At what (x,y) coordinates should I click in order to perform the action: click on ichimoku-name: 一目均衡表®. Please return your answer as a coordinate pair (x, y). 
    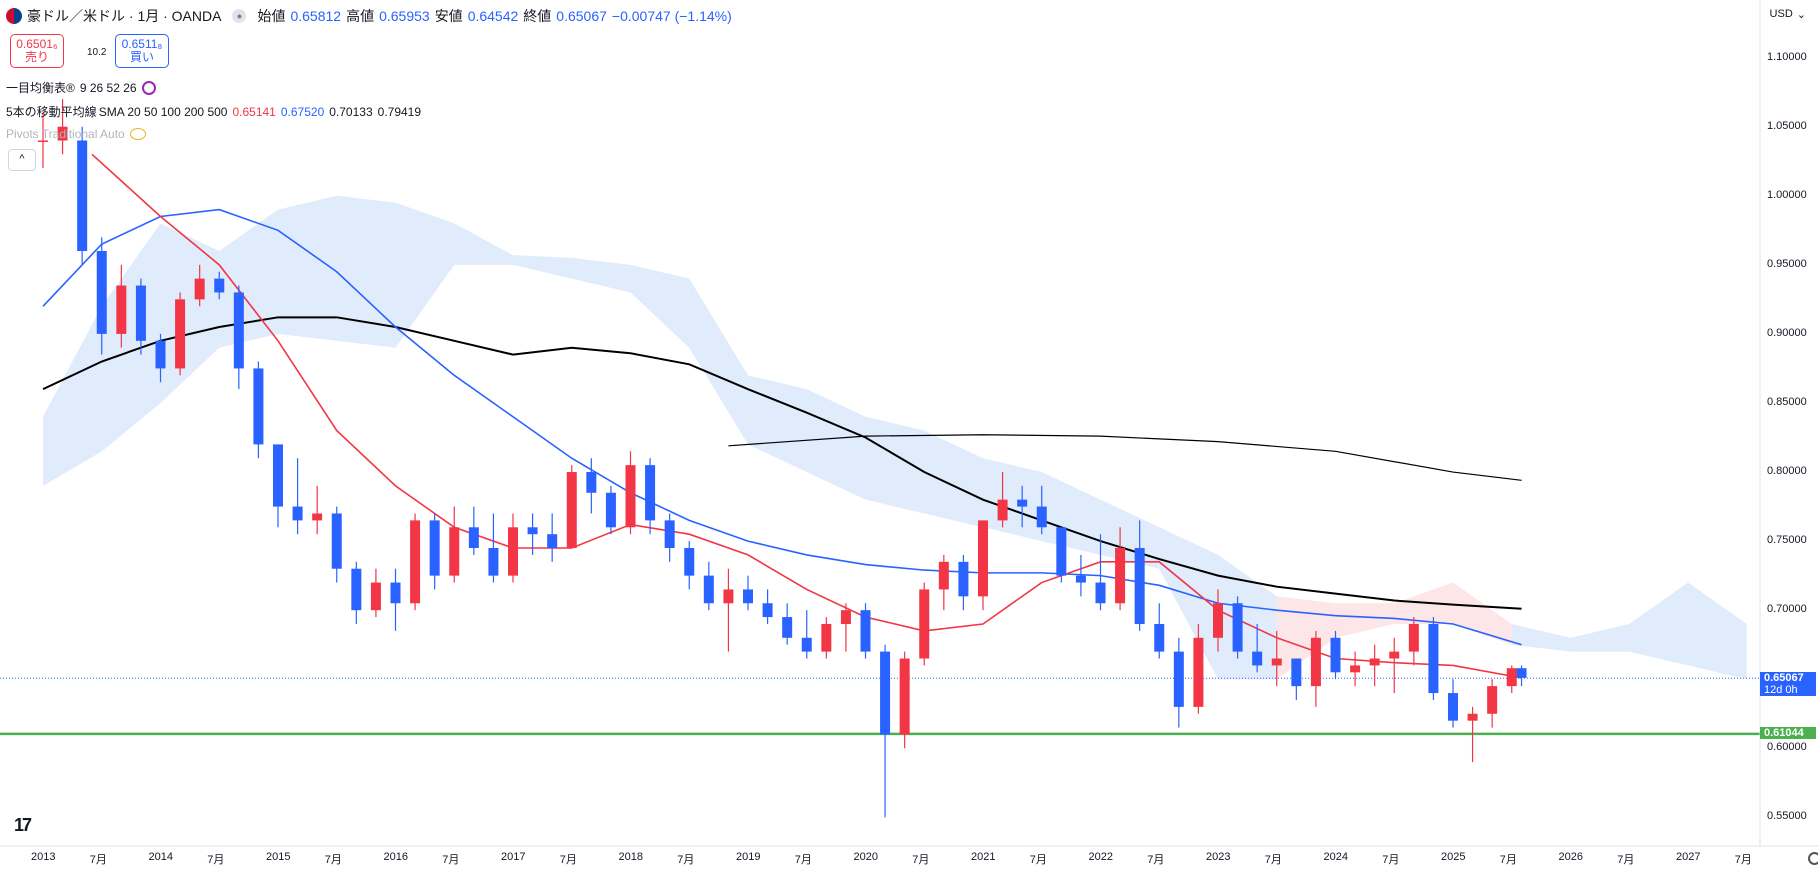
    Looking at the image, I should click on (40, 88).